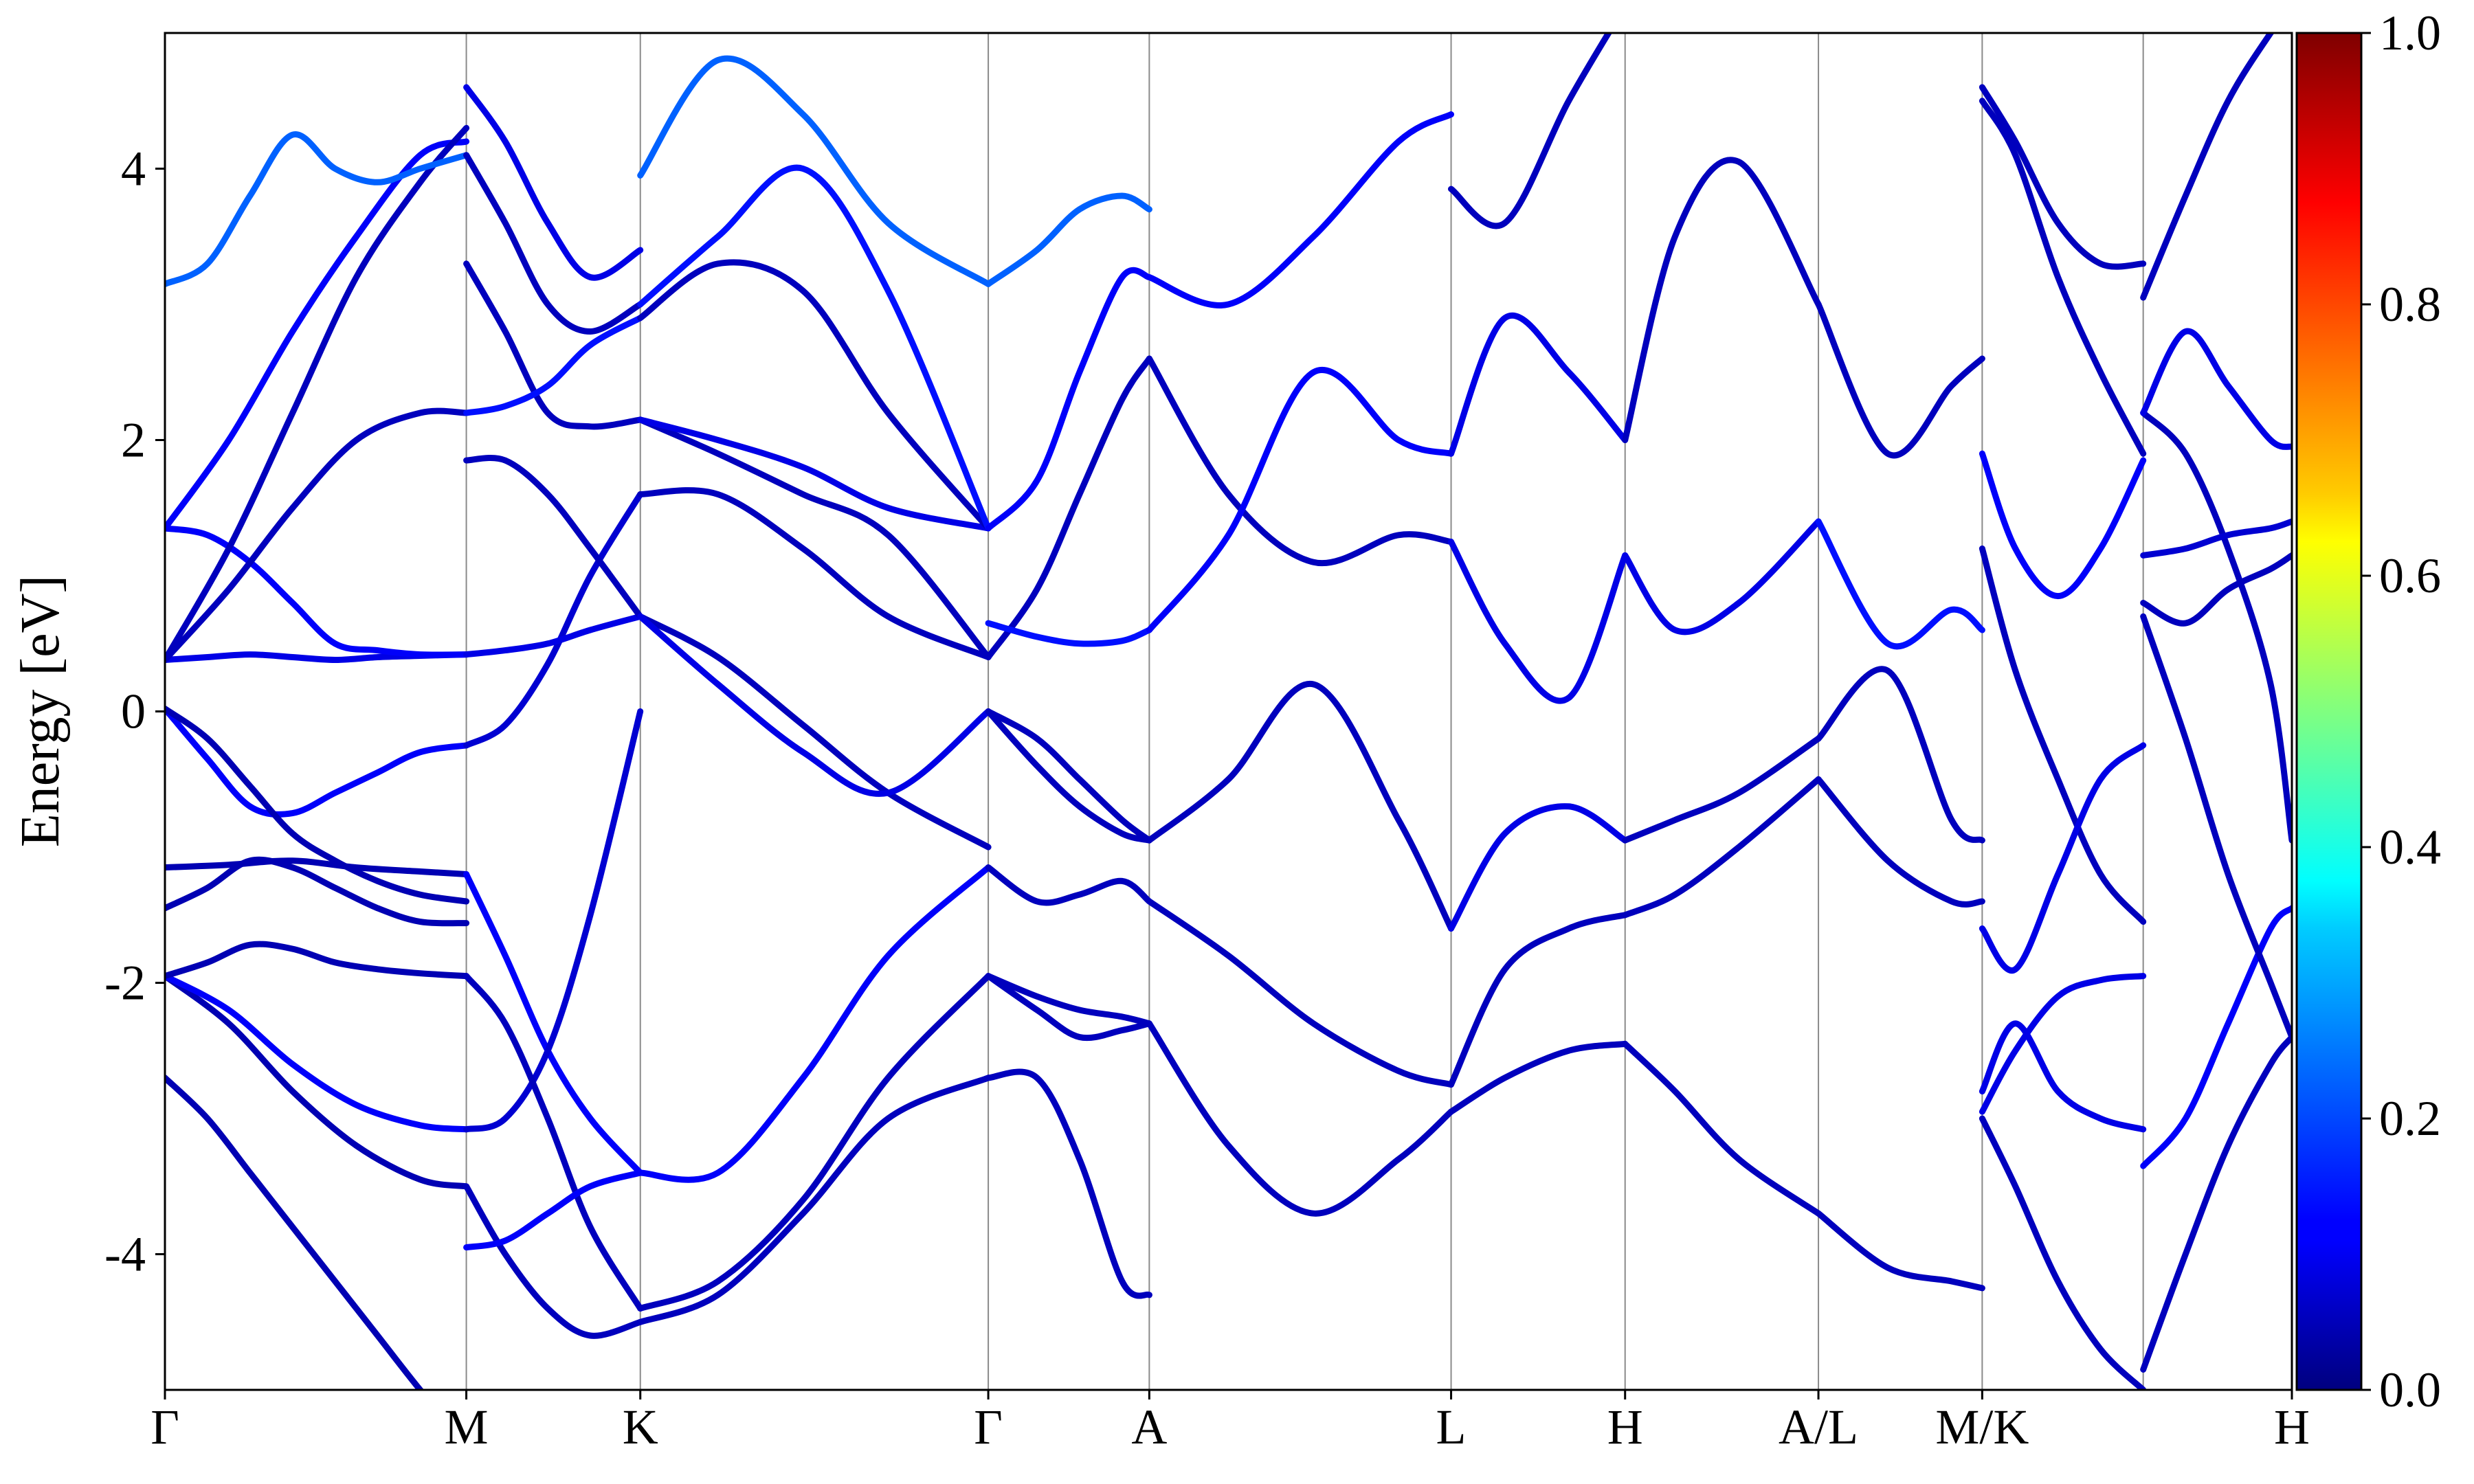 The width and height of the screenshot is (2474, 1484). I want to click on colorbar-frame, so click(2329, 711).